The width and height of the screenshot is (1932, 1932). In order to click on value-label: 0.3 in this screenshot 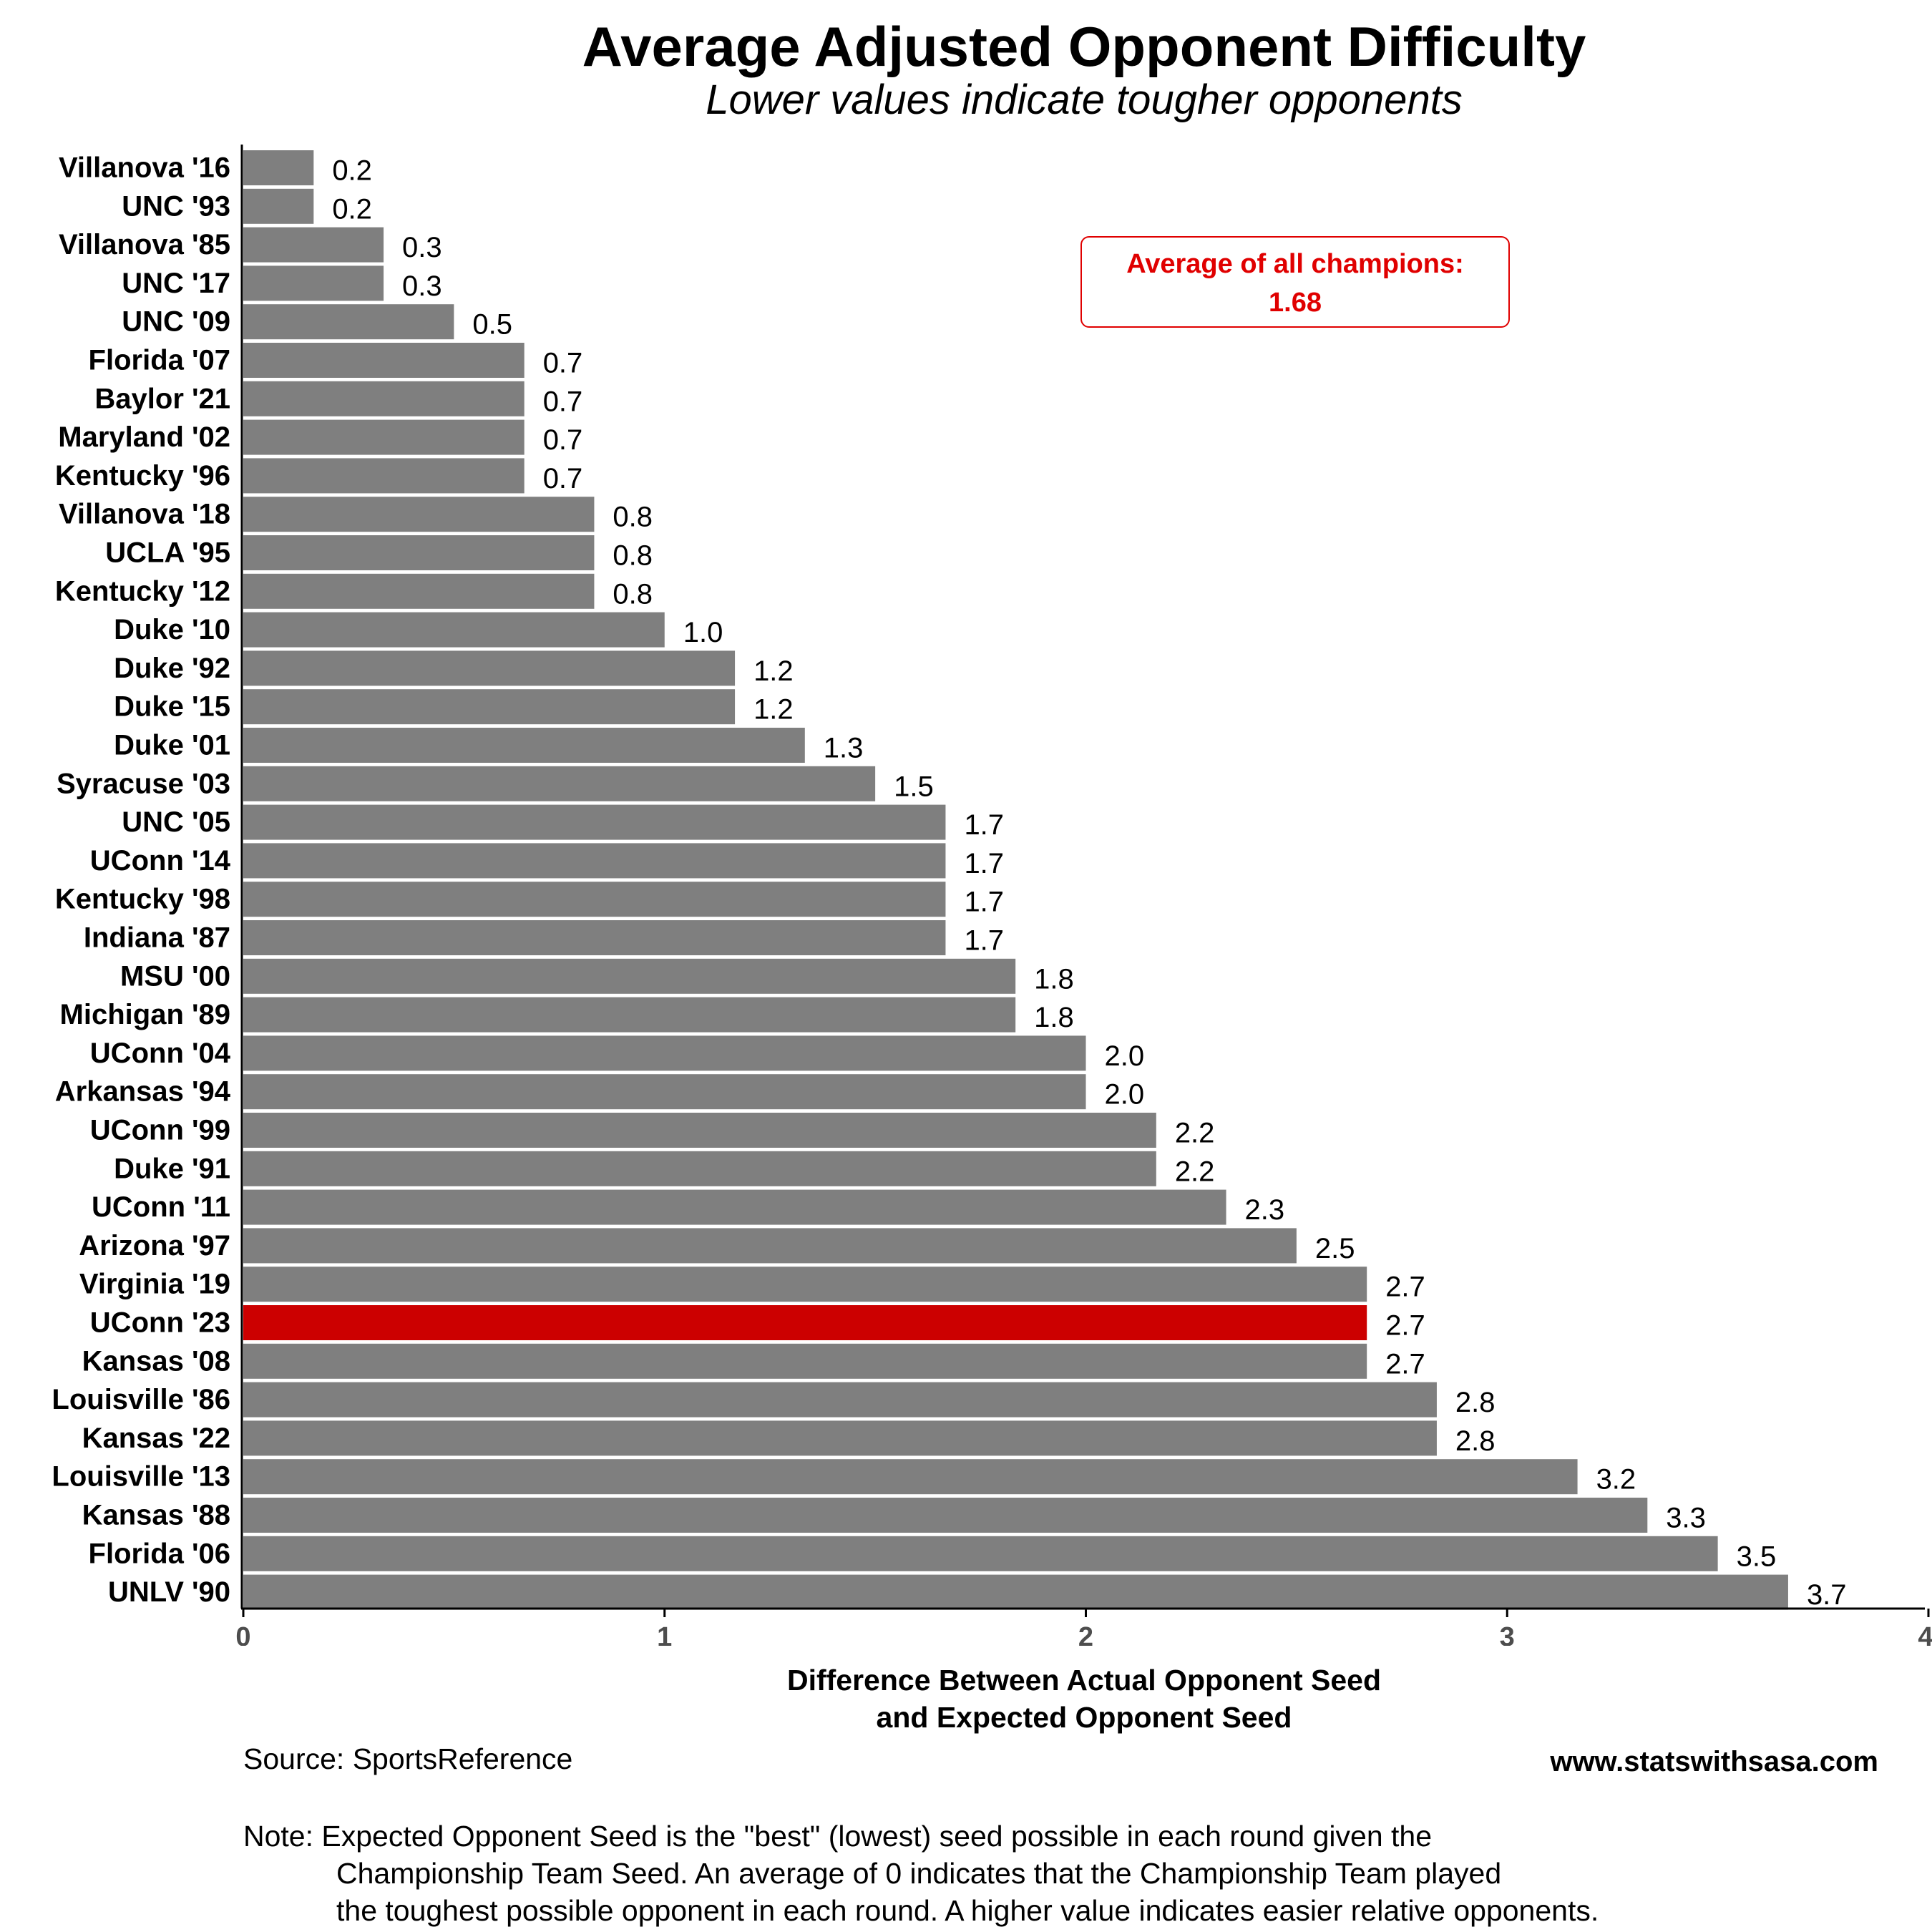, I will do `click(422, 286)`.